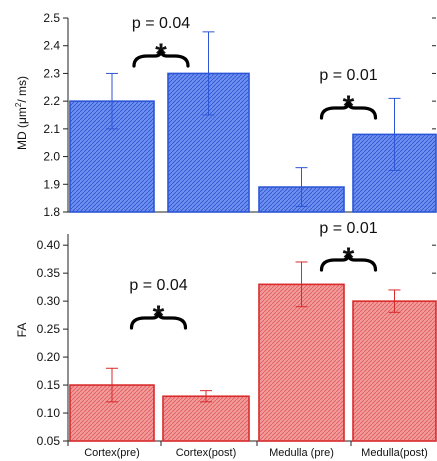 The image size is (437, 461). I want to click on md-y-tick-label: 2.1, so click(51, 129).